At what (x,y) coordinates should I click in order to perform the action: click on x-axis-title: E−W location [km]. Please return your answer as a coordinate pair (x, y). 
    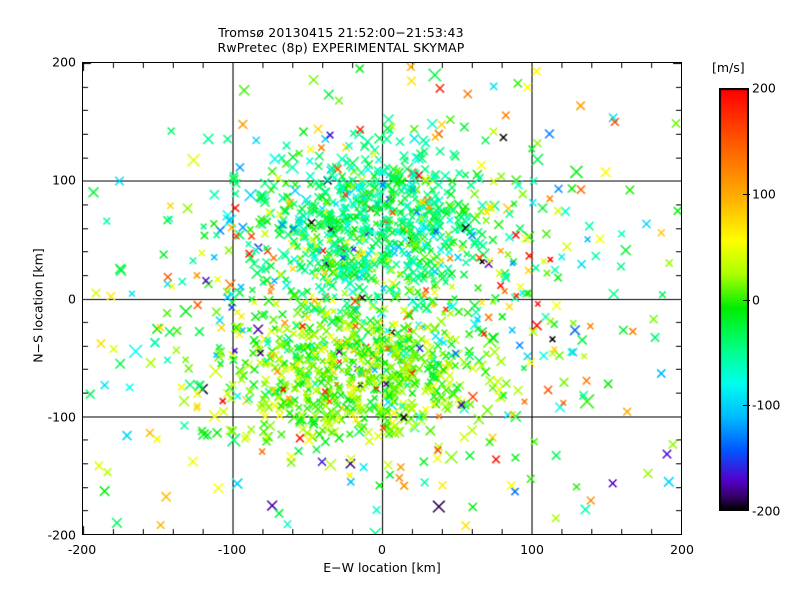
    Looking at the image, I should click on (382, 567).